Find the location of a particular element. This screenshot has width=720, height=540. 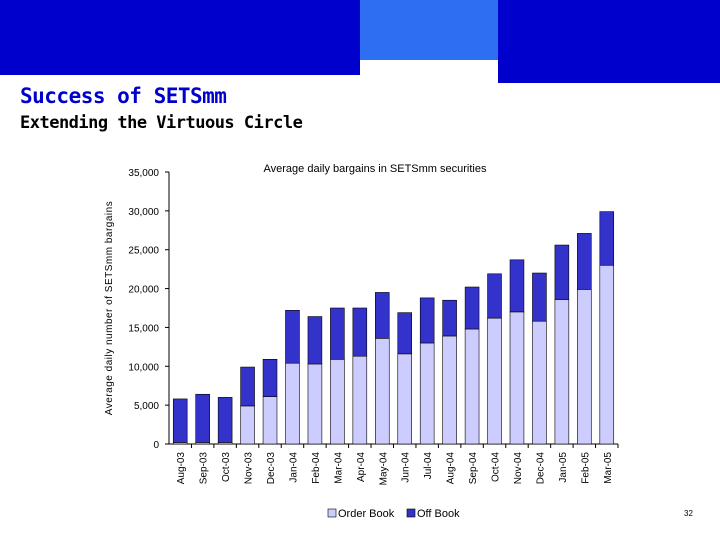

header-band-left is located at coordinates (180, 37).